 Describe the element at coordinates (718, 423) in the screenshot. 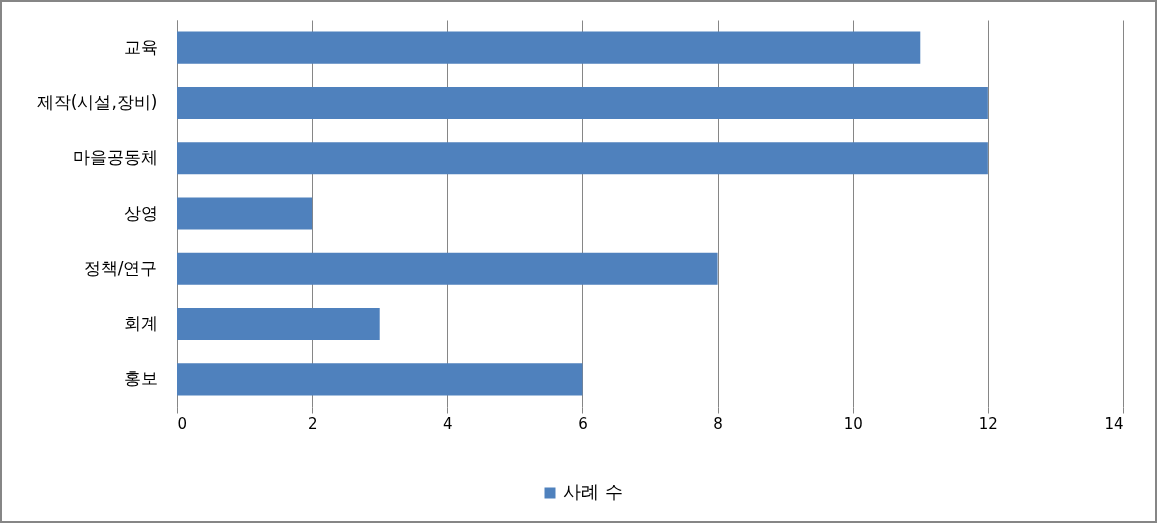

I see `x-tick-label: 8` at that location.